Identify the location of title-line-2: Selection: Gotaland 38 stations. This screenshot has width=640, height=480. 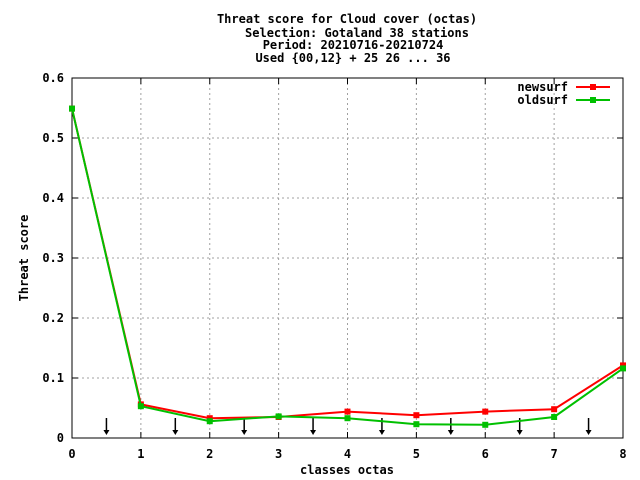
(357, 33).